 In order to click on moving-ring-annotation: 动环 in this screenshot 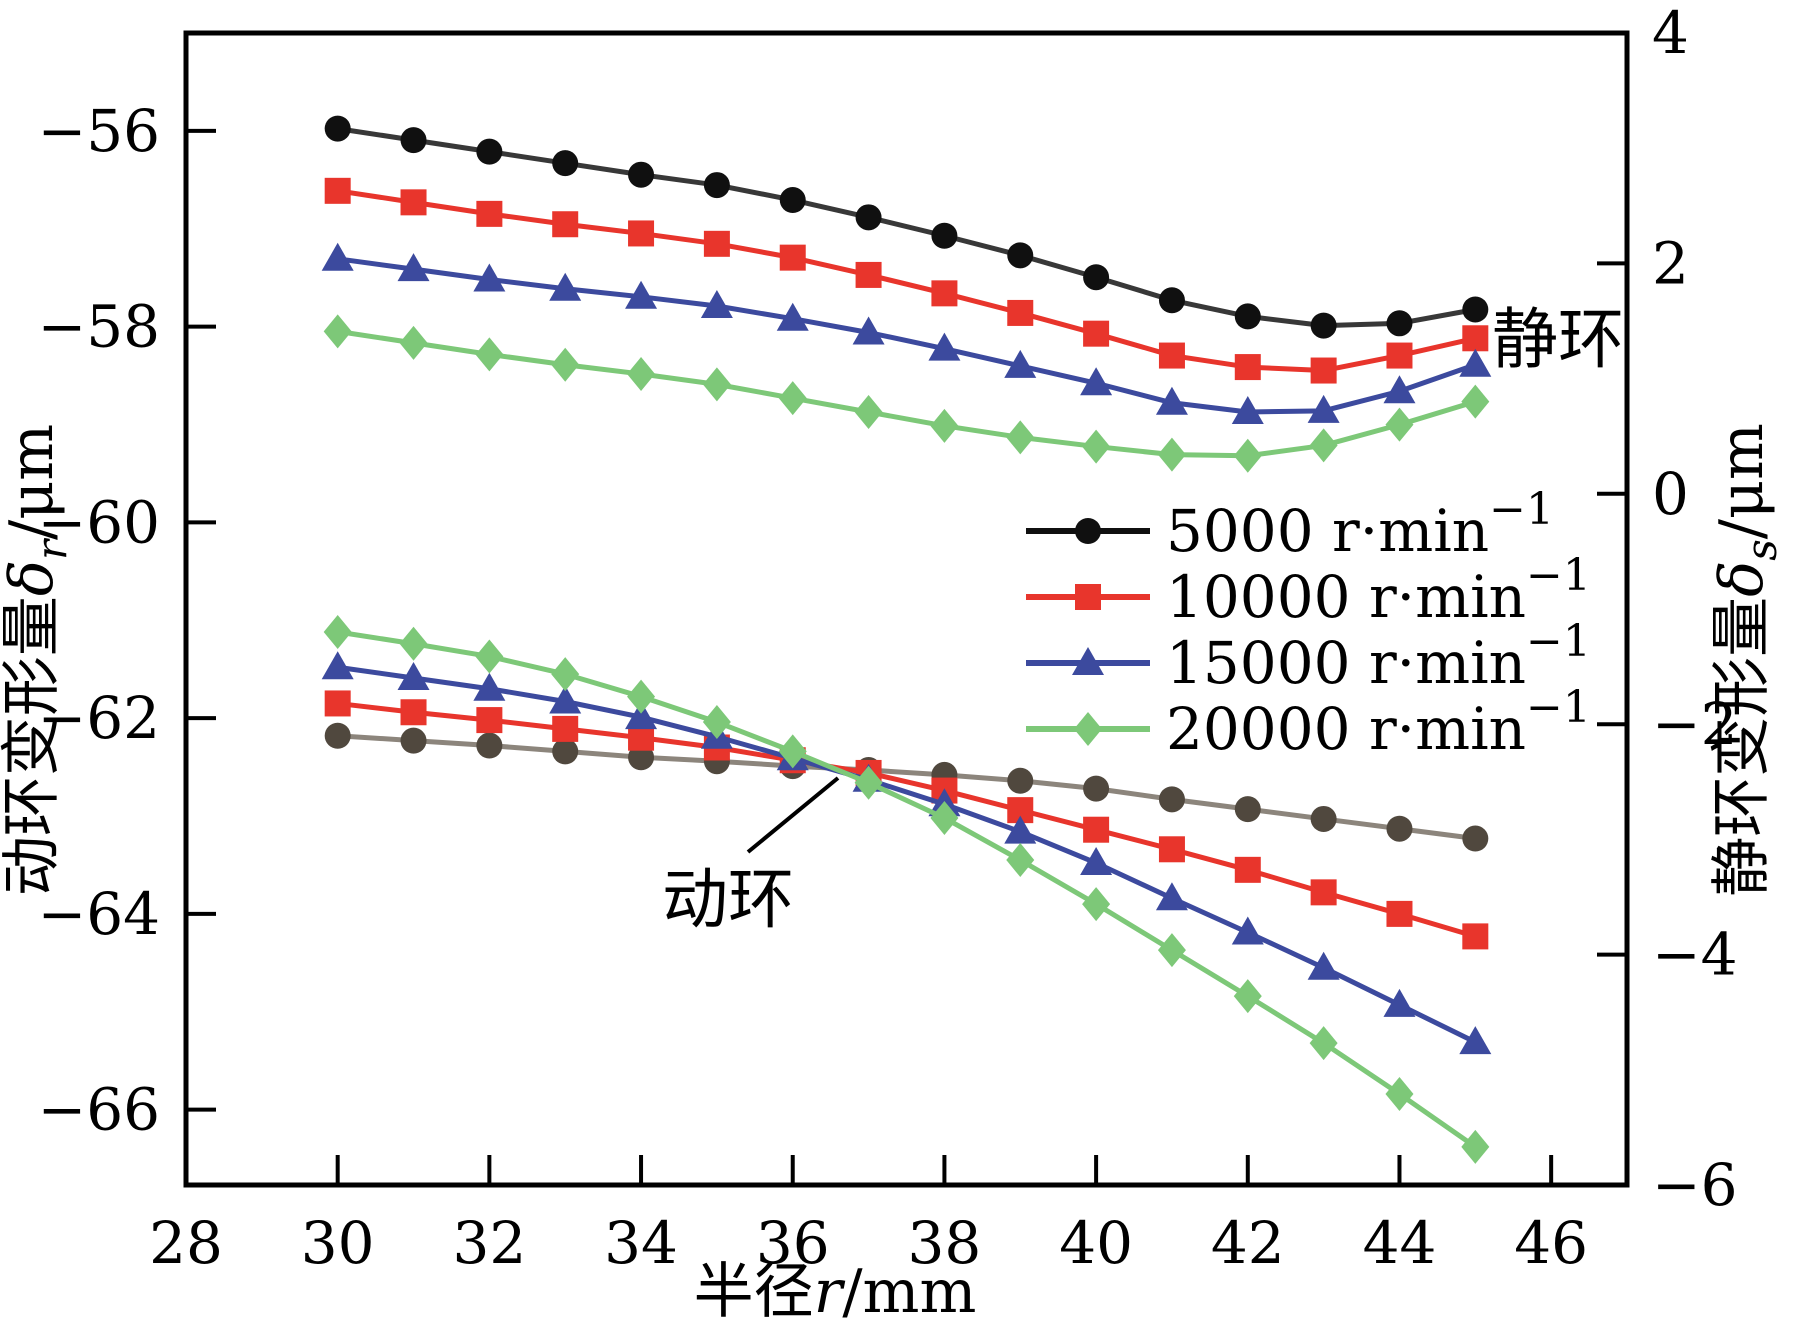, I will do `click(728, 899)`.